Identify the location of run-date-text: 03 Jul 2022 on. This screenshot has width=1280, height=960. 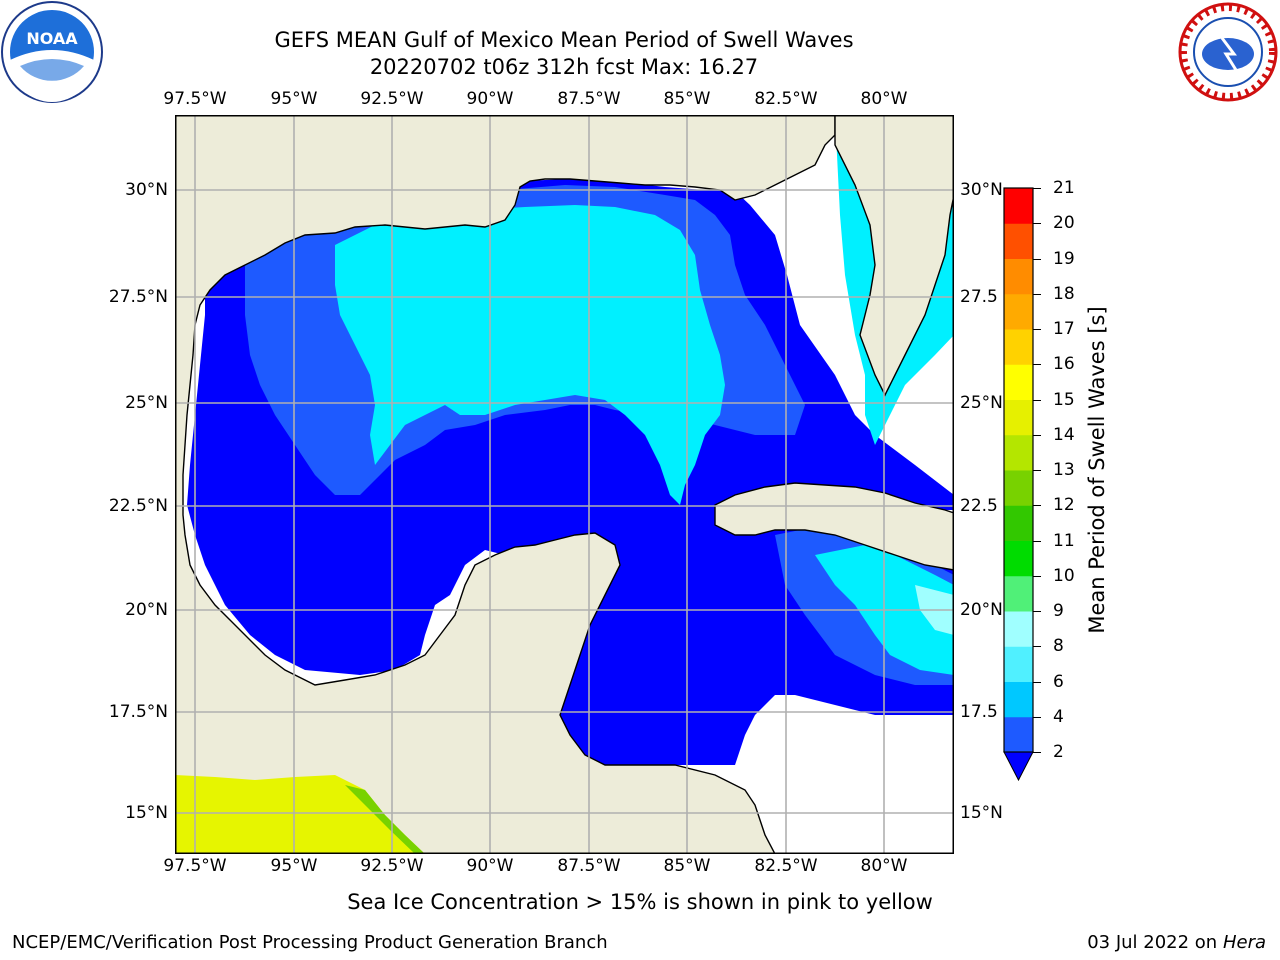
(1152, 942).